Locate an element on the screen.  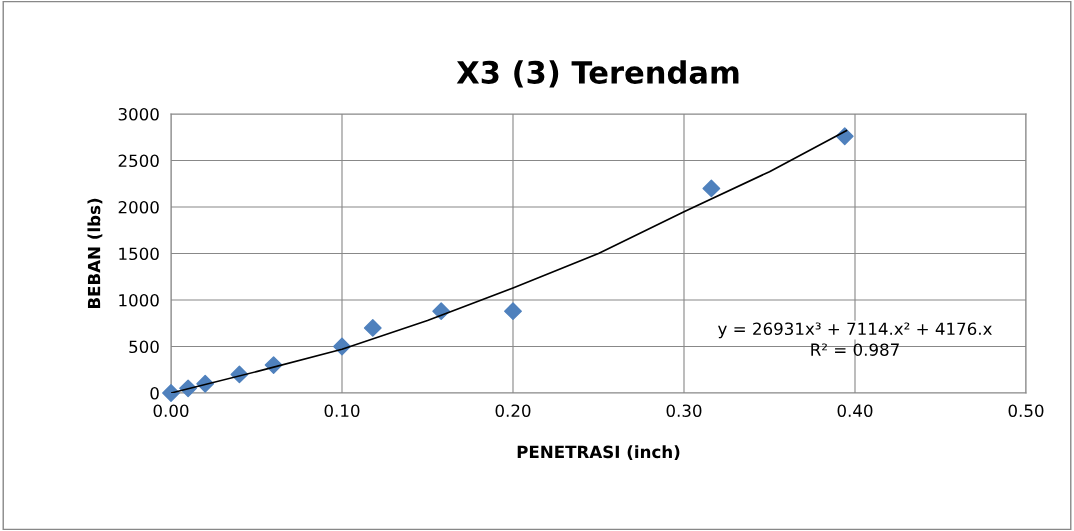
y-tick-label: 3000 is located at coordinates (138, 114).